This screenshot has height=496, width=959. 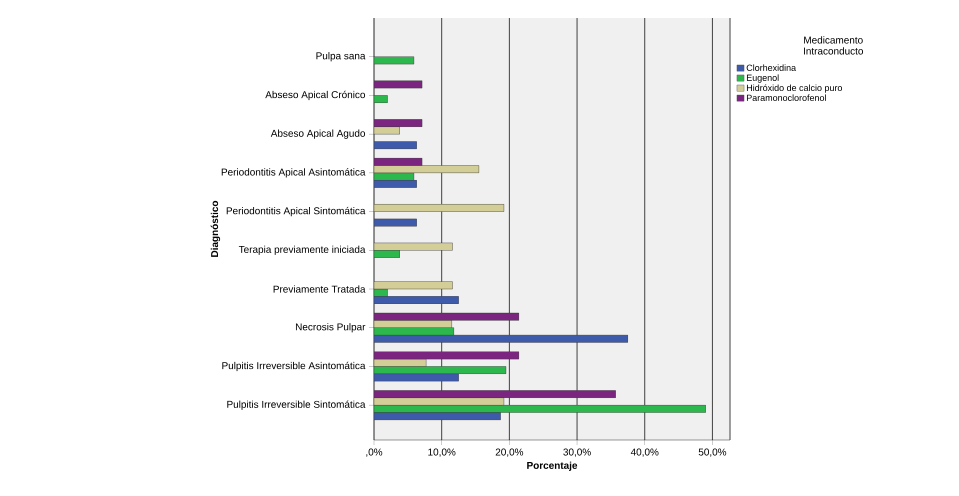 I want to click on x-tick-label: 20,0%, so click(x=510, y=452).